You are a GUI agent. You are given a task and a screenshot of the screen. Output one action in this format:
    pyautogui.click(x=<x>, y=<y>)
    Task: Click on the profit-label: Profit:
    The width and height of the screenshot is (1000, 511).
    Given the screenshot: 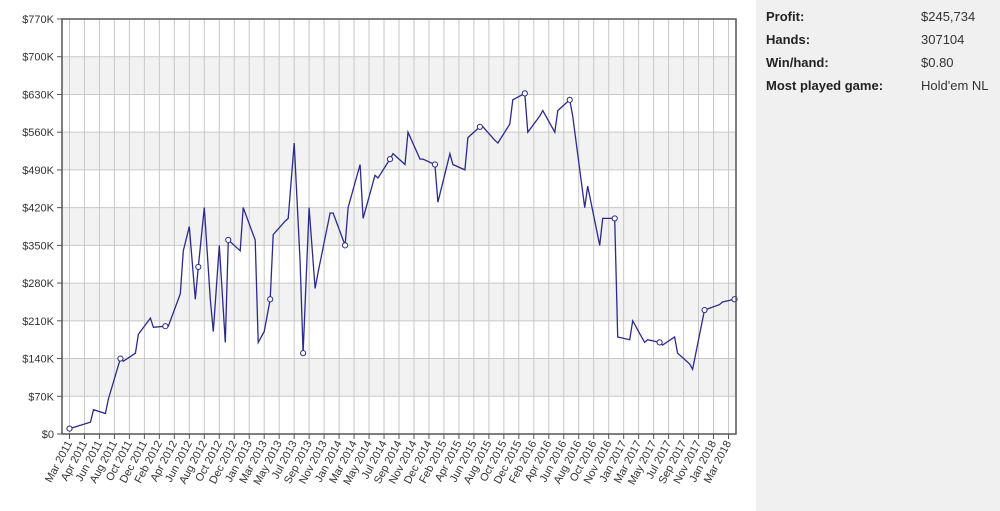 What is the action you would take?
    pyautogui.click(x=785, y=16)
    